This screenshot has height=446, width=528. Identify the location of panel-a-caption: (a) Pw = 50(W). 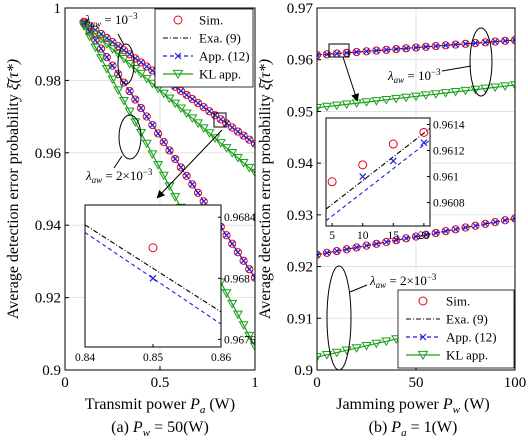
(160, 429).